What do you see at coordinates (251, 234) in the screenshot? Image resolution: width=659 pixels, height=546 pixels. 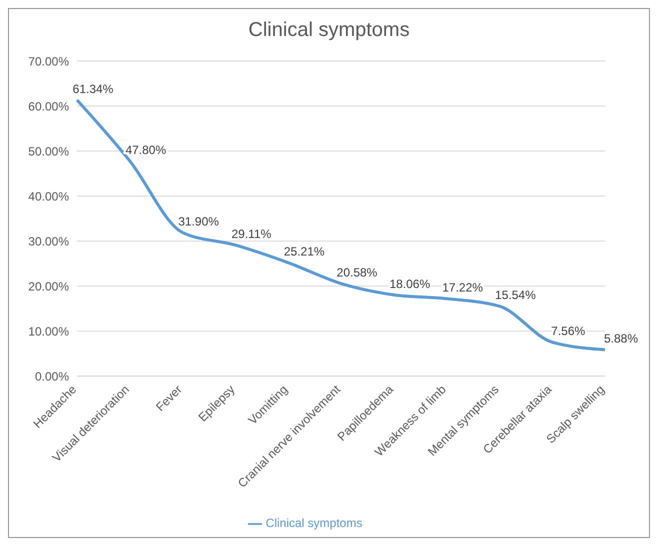 I see `data-label: 29.11%` at bounding box center [251, 234].